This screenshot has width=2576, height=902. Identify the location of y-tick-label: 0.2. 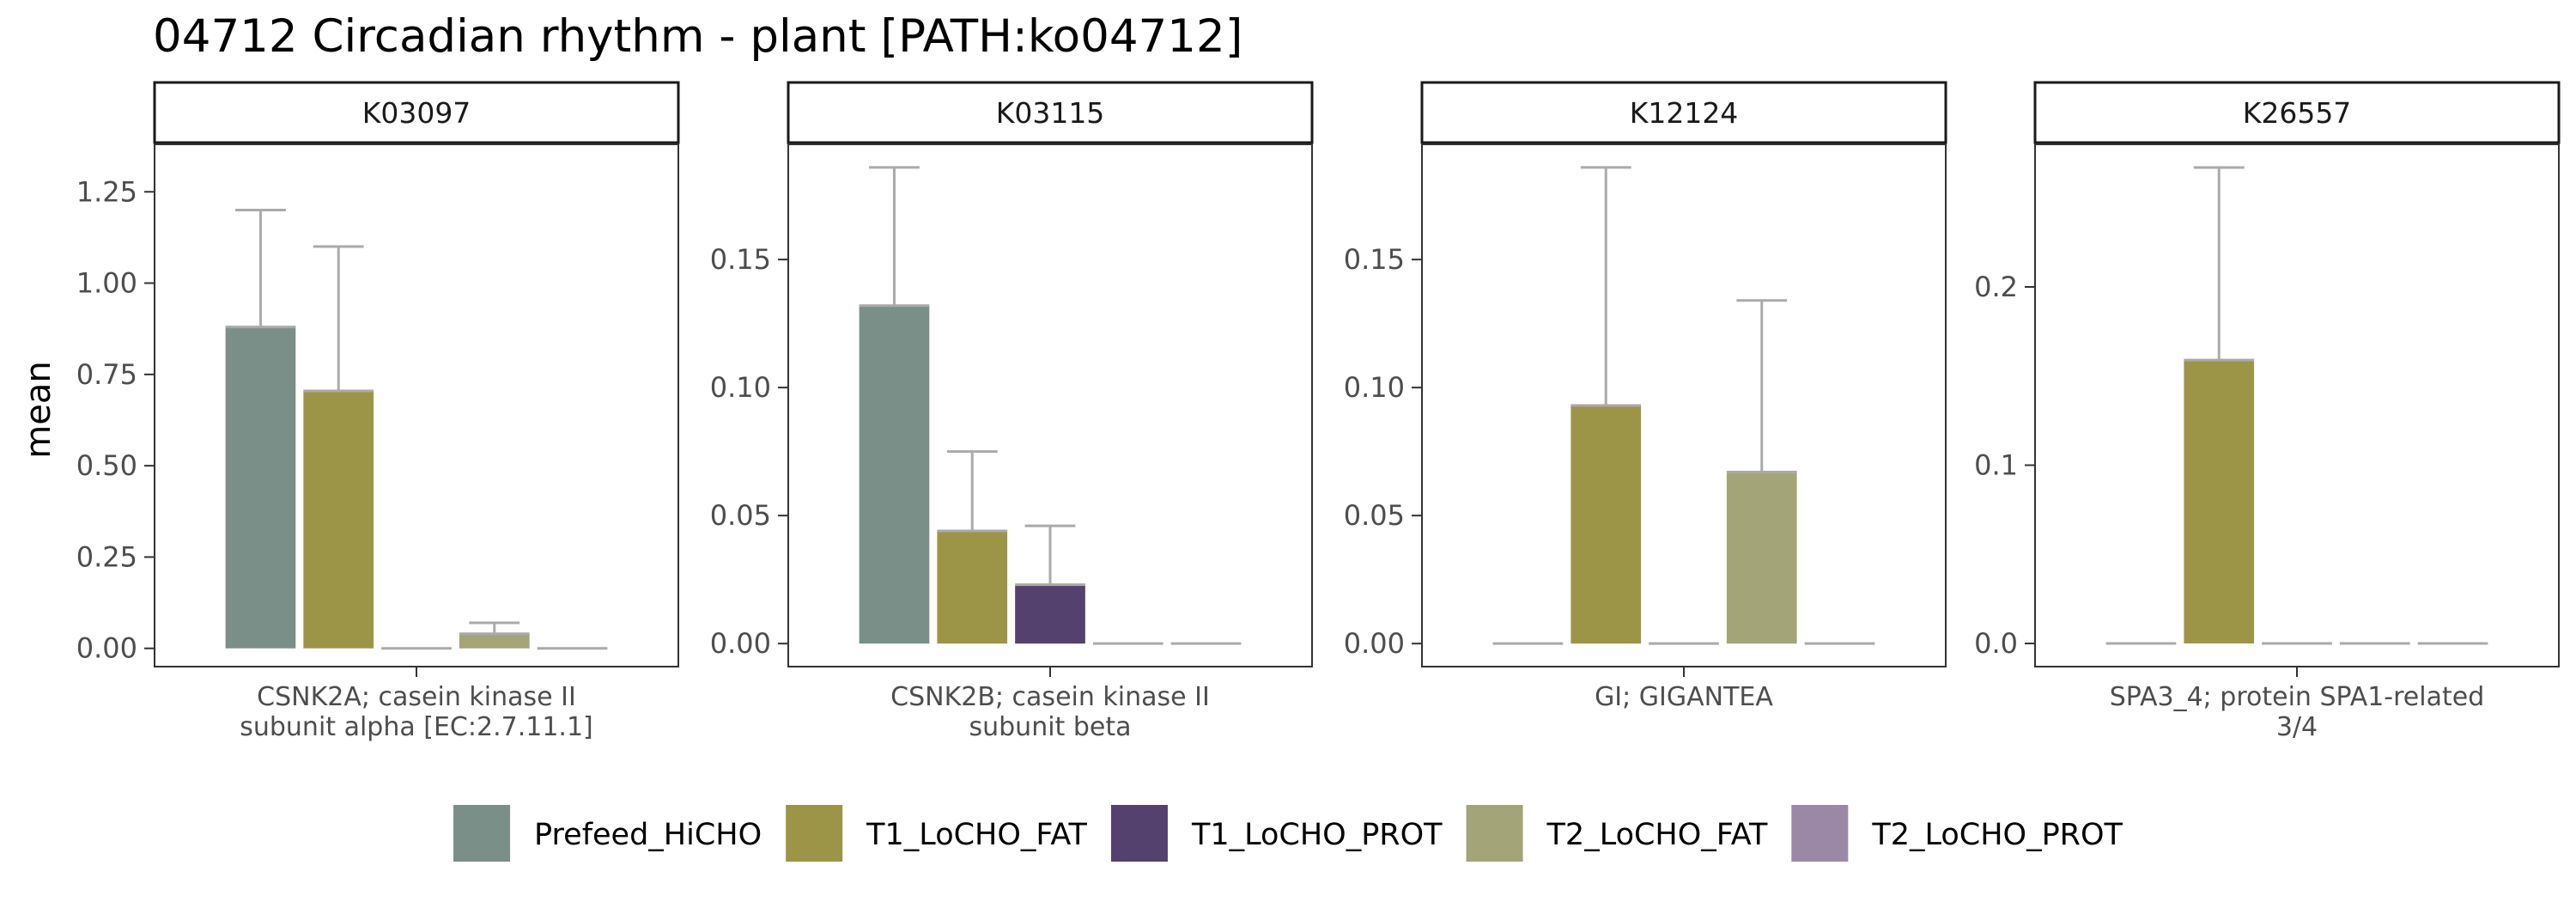
(1996, 287).